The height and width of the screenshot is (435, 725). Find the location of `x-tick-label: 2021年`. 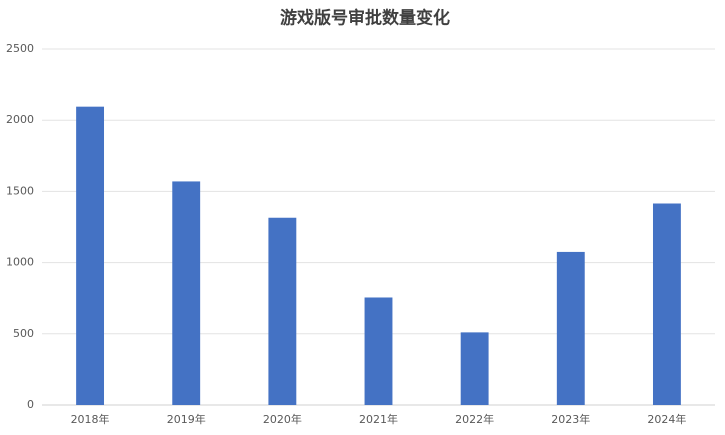

x-tick-label: 2021年 is located at coordinates (378, 419).